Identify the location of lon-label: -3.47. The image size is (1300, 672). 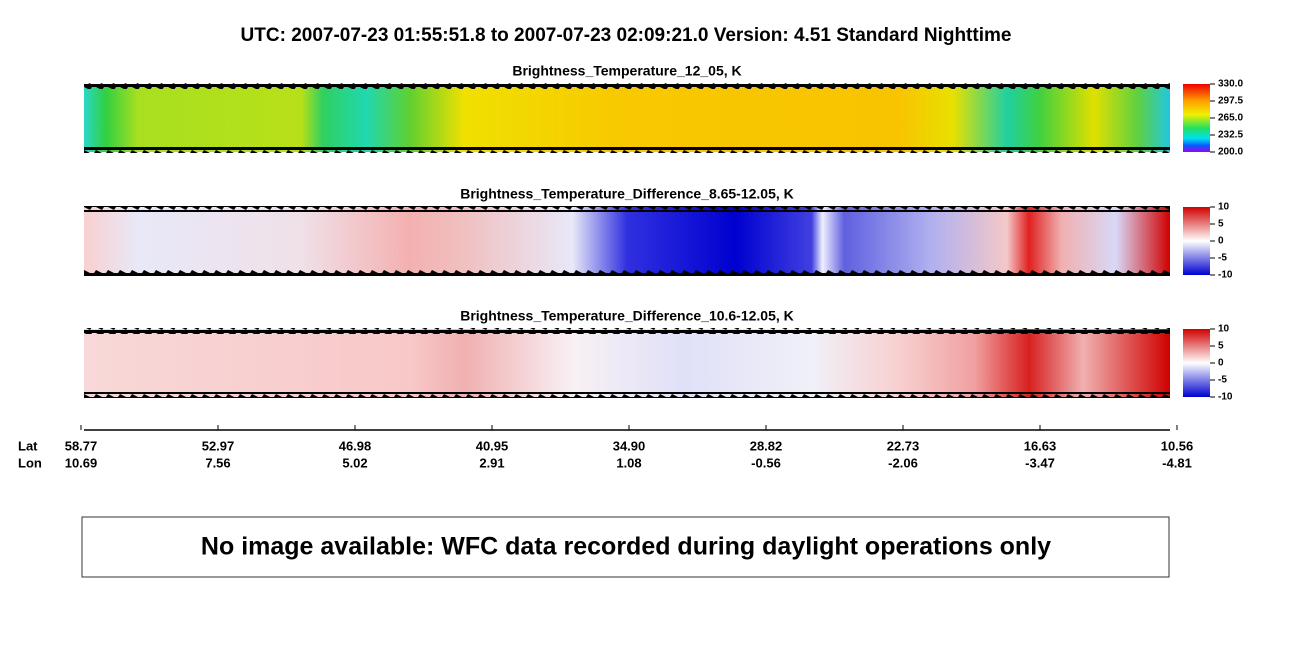
(1040, 462).